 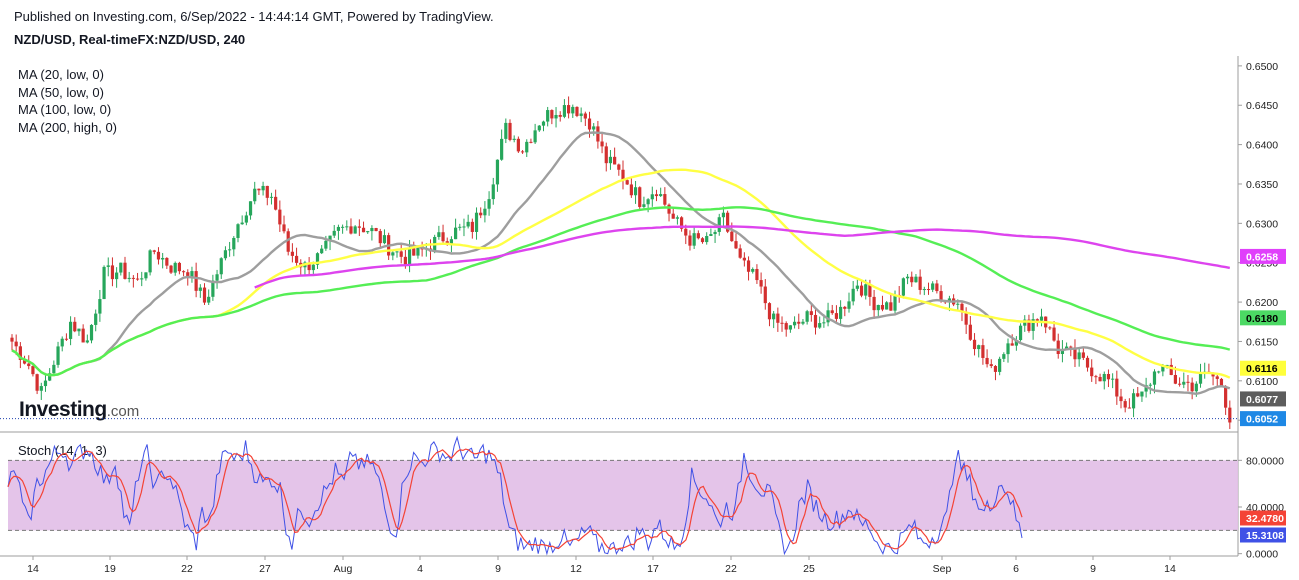 What do you see at coordinates (1262, 319) in the screenshot?
I see `price-tag-label: 0.6180` at bounding box center [1262, 319].